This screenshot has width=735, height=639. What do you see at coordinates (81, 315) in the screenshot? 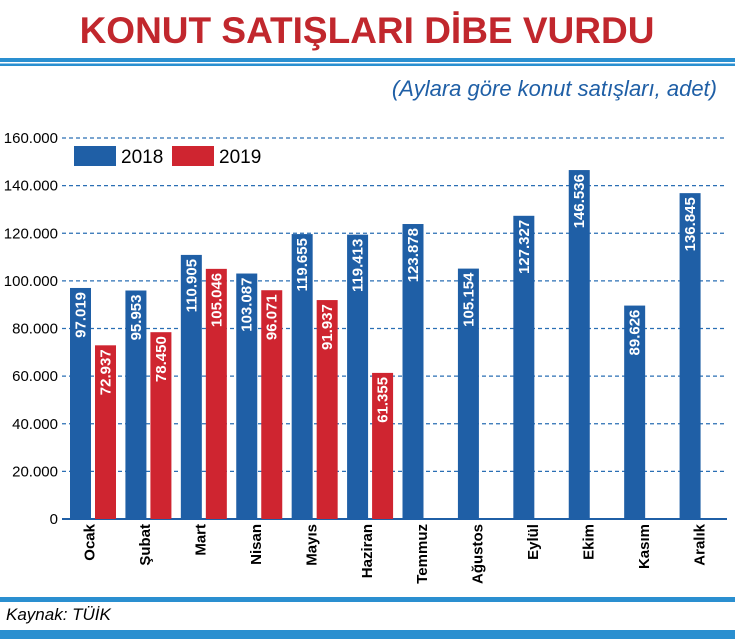
I see `data-label: 97.019` at bounding box center [81, 315].